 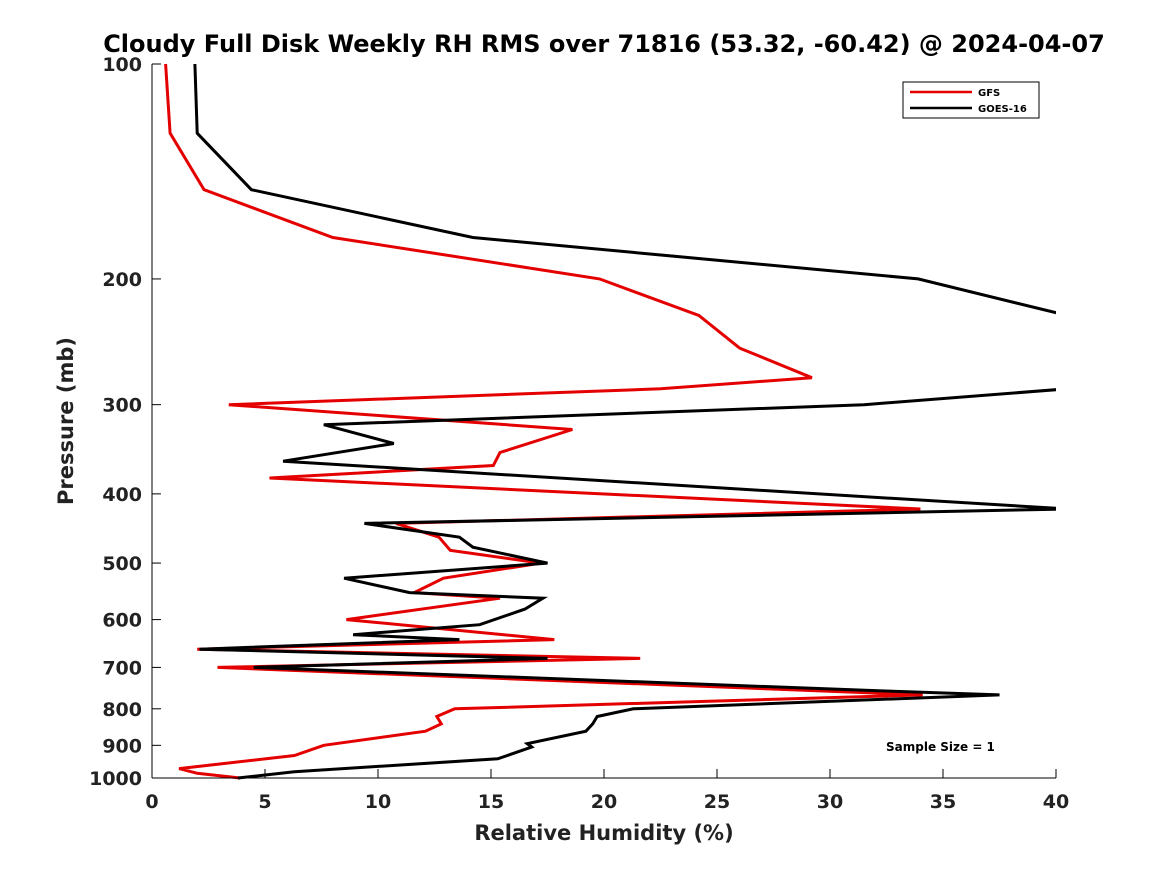 I want to click on y-tick-label: 500, so click(x=122, y=564).